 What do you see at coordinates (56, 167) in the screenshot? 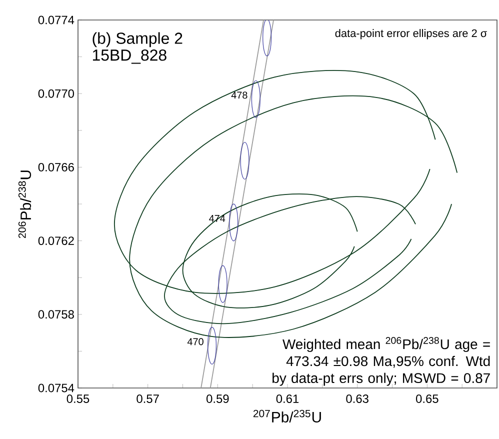
I see `y-tick-label: 0.0766` at bounding box center [56, 167].